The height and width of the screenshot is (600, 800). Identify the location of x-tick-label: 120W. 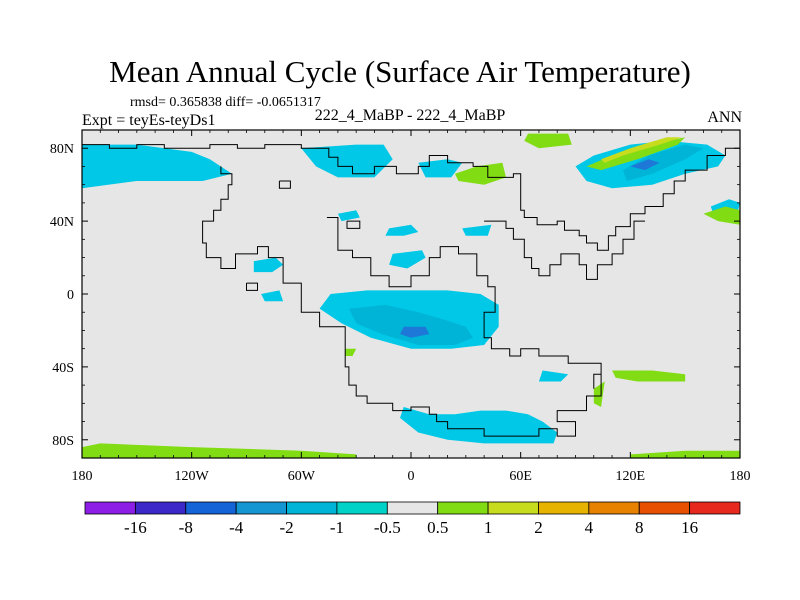
(192, 476).